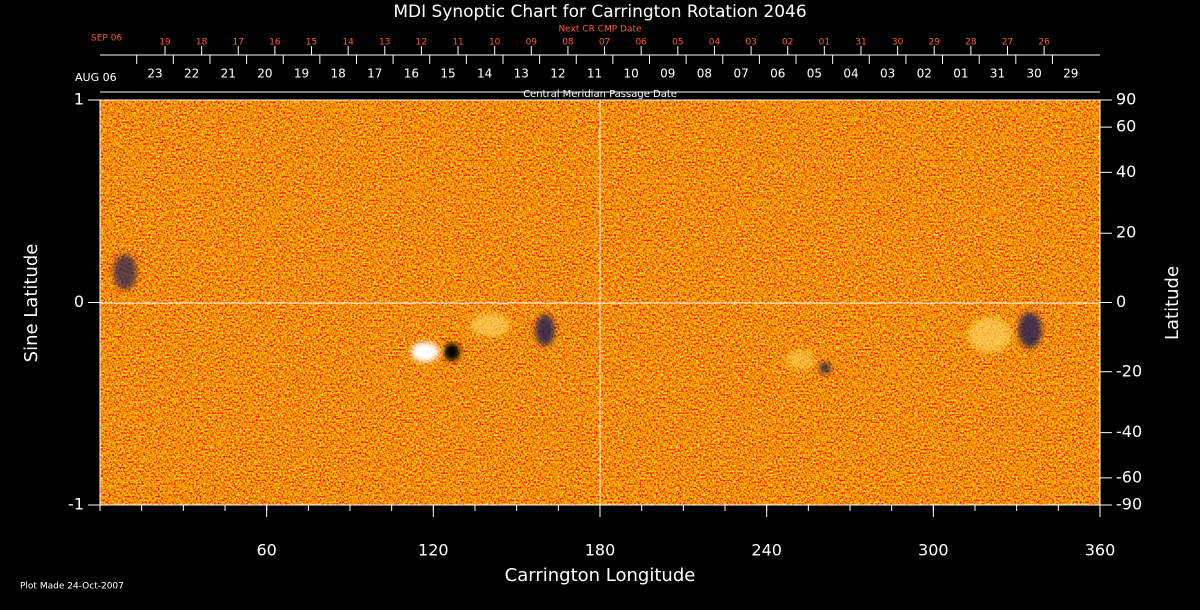  Describe the element at coordinates (374, 74) in the screenshot. I see `date-label: 17` at that location.